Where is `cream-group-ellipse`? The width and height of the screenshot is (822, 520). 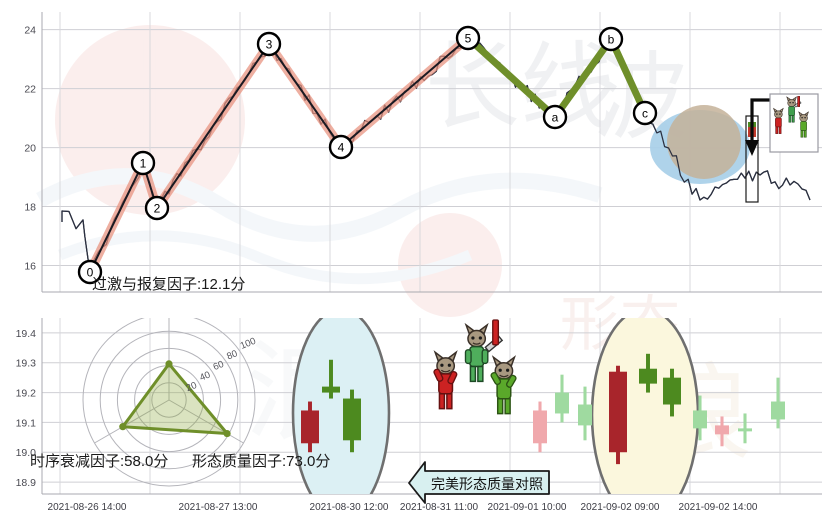 cream-group-ellipse is located at coordinates (645, 406).